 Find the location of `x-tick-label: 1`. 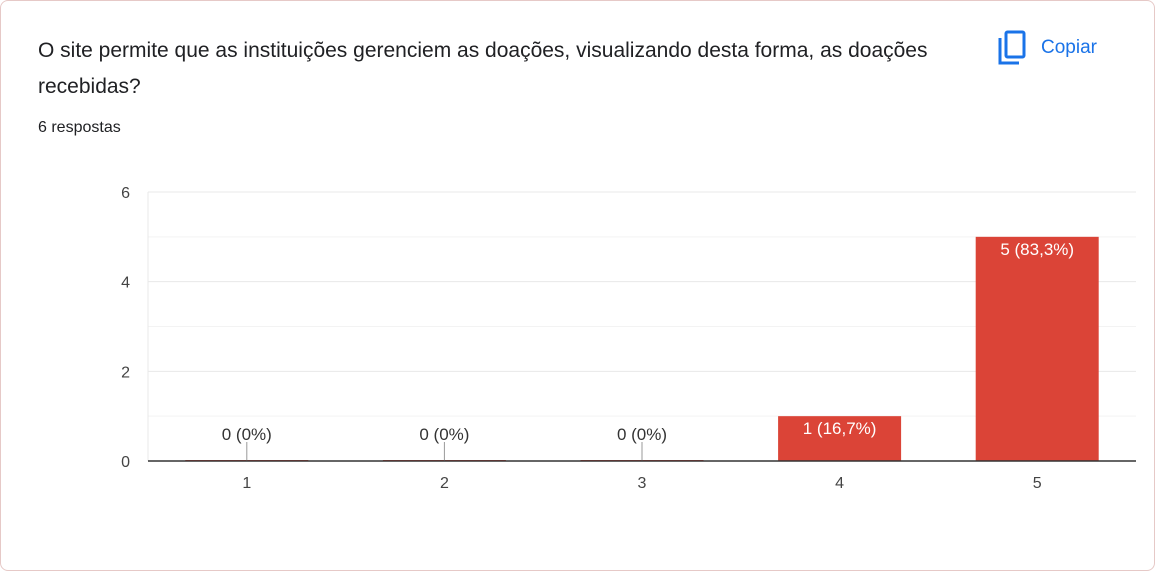

x-tick-label: 1 is located at coordinates (246, 483).